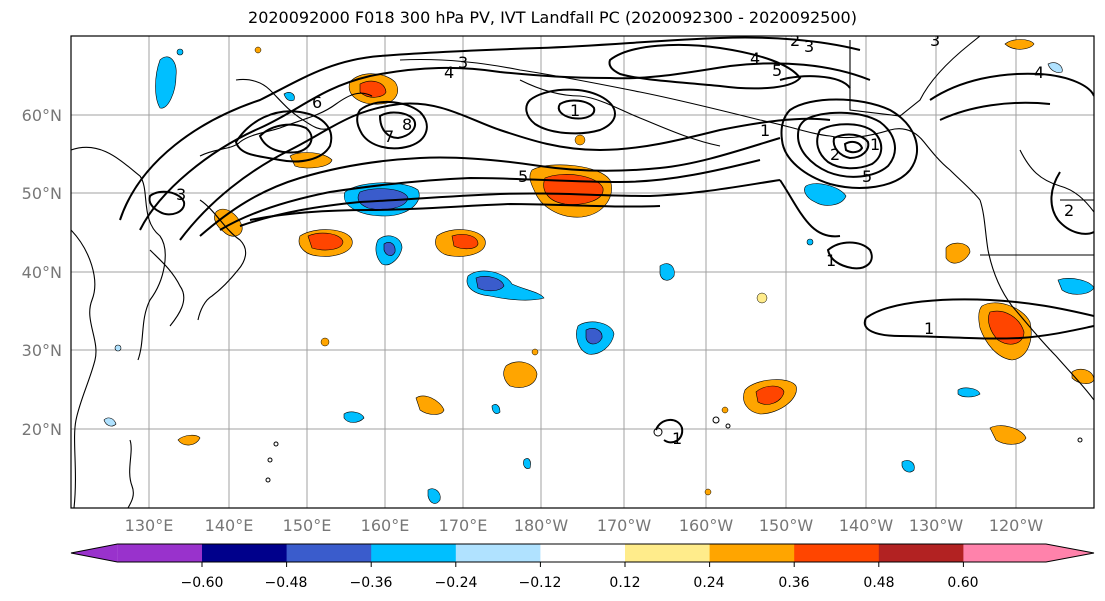  Describe the element at coordinates (42, 429) in the screenshot. I see `lat-label-20n: 20°N` at that location.